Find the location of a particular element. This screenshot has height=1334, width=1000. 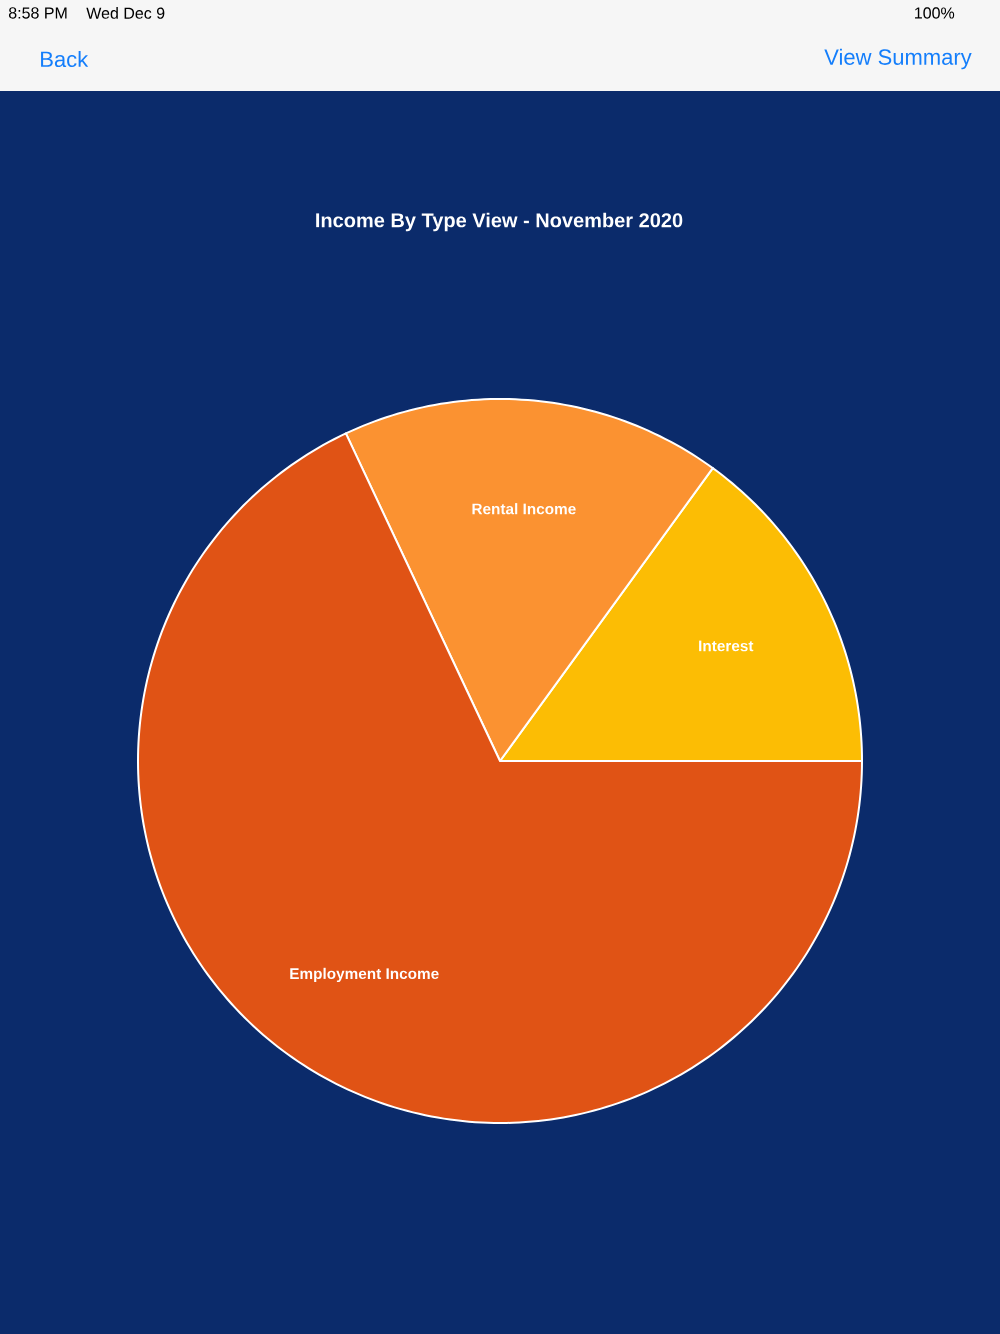

text: View Summary is located at coordinates (898, 59).